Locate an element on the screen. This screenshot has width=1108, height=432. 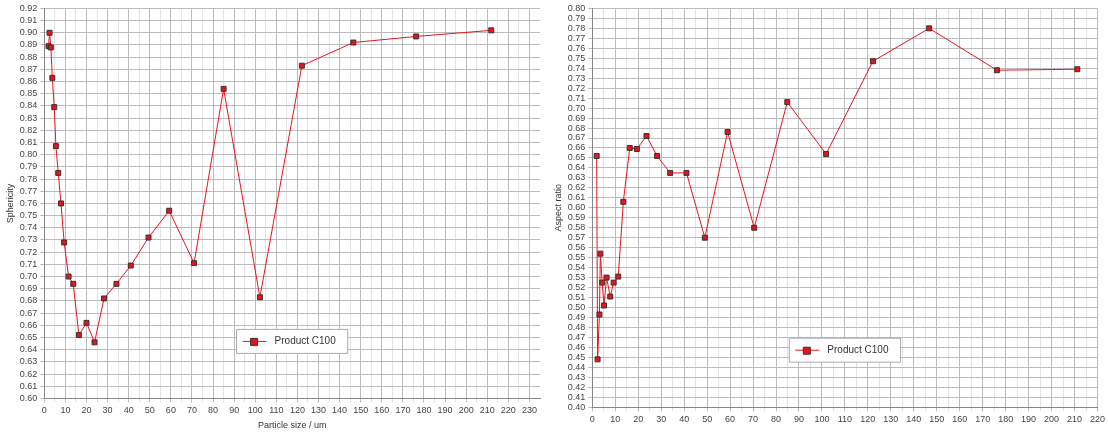
y-tick-label: 0.56 is located at coordinates (576, 247).